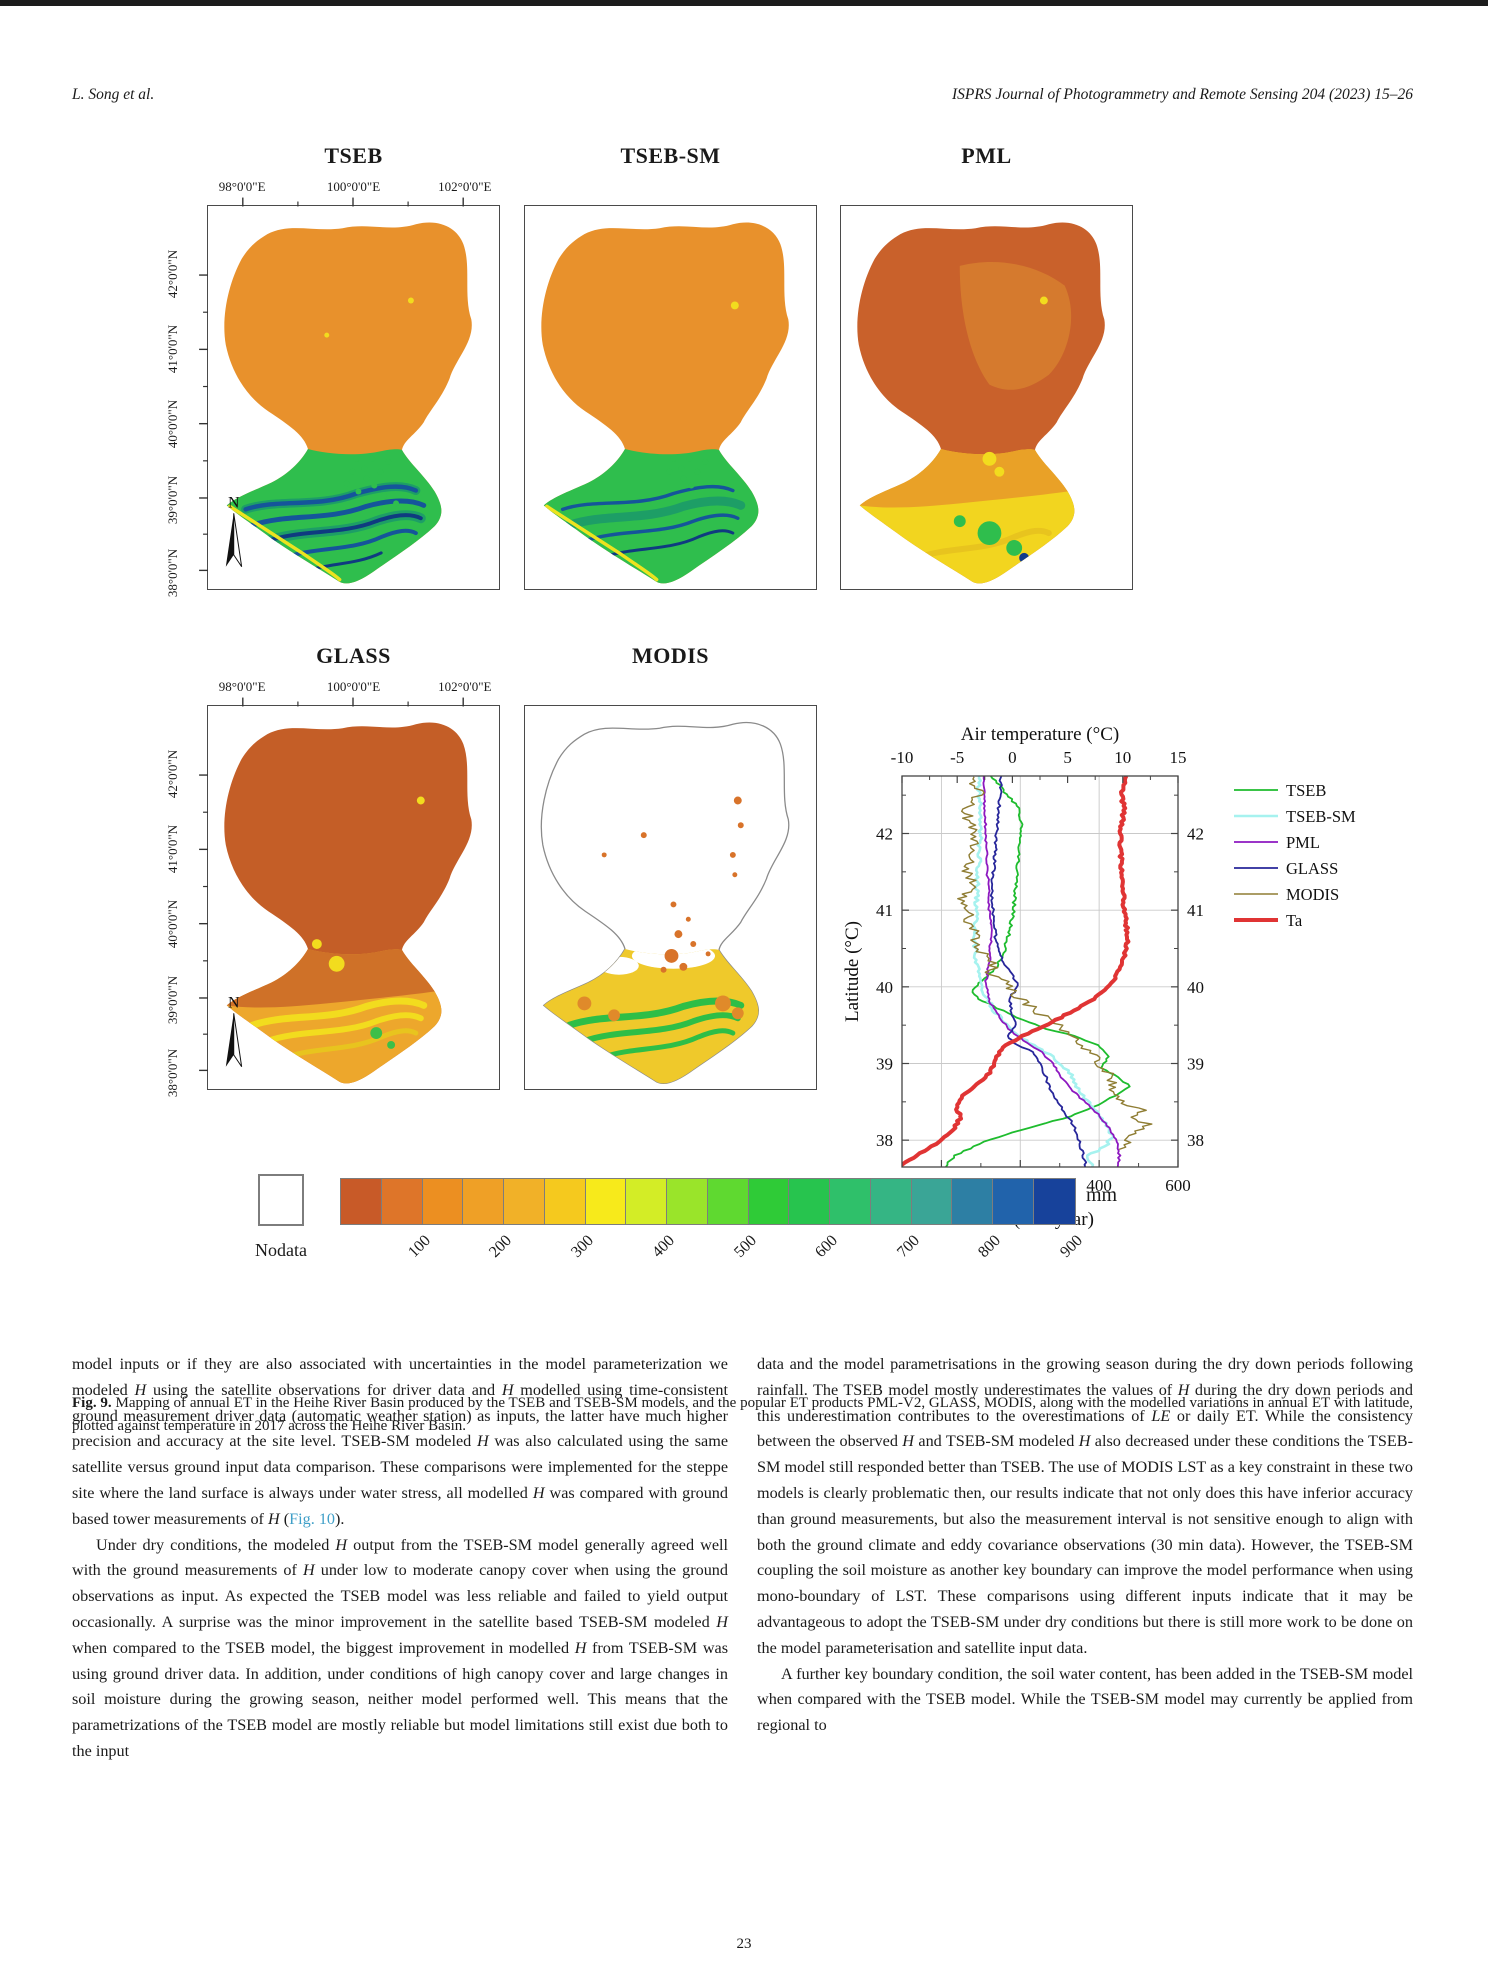  I want to click on series-TSEB-SM, so click(1043, 971).